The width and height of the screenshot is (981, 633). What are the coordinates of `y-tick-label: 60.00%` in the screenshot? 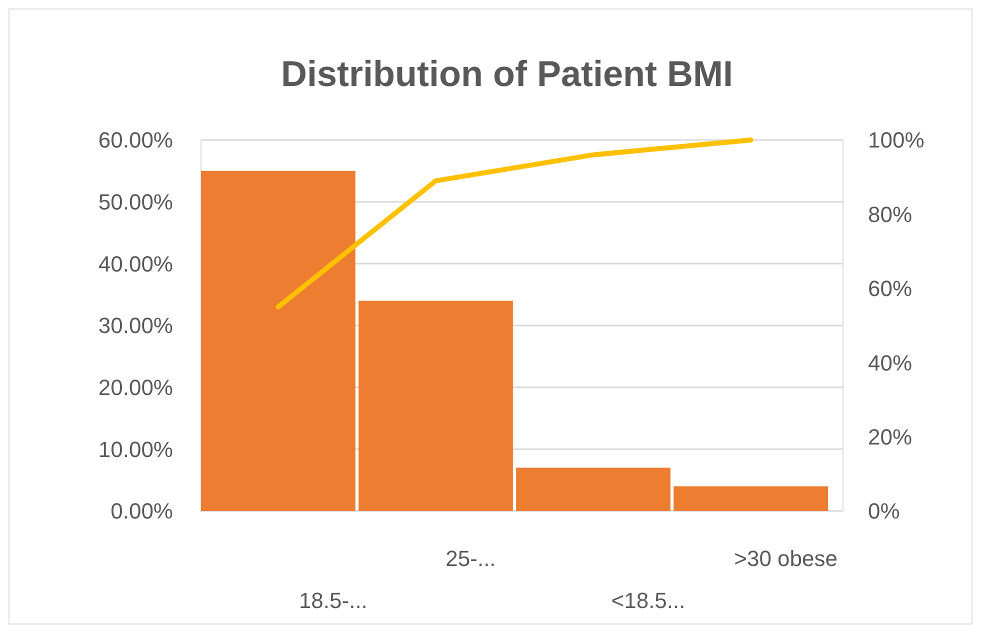 It's located at (135, 140).